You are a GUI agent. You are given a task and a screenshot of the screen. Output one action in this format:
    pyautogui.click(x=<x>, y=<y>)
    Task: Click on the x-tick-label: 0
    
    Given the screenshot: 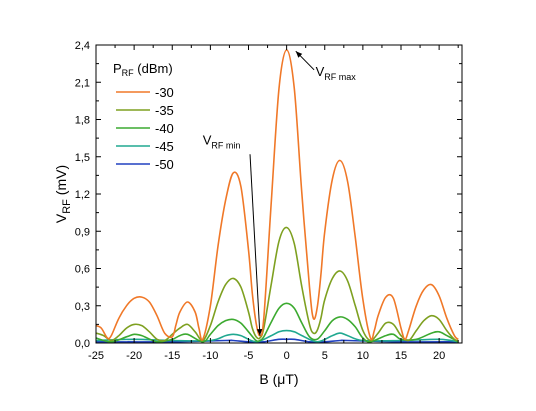 What is the action you would take?
    pyautogui.click(x=287, y=356)
    